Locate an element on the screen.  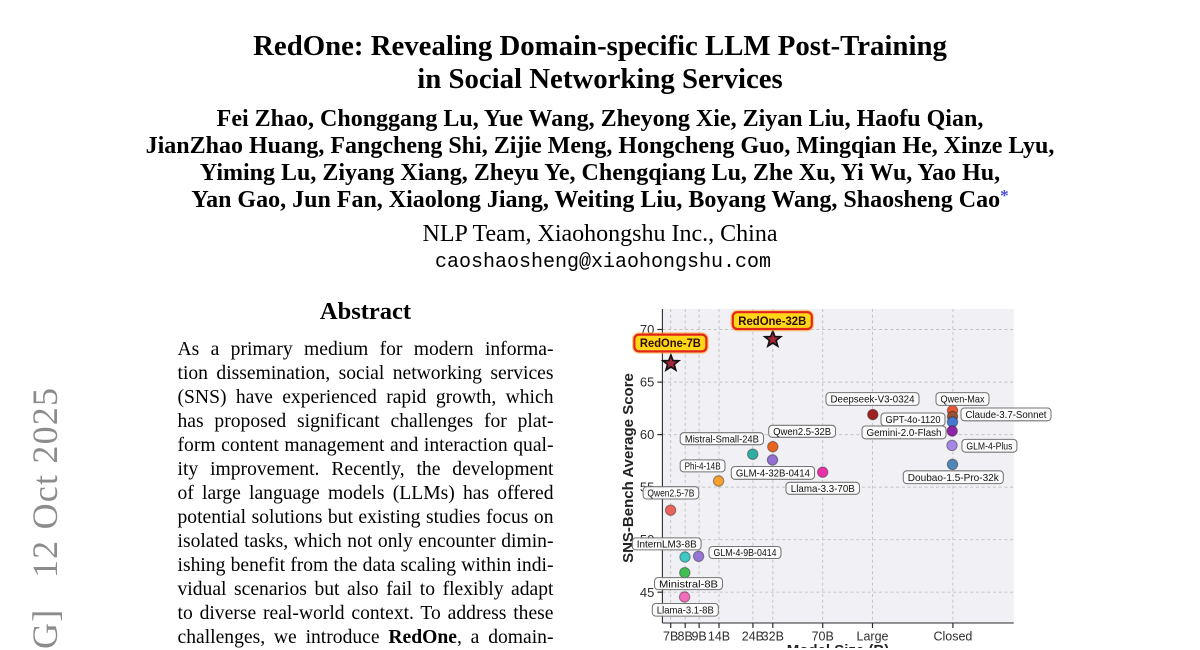
svg-text: 65 is located at coordinates (647, 382).